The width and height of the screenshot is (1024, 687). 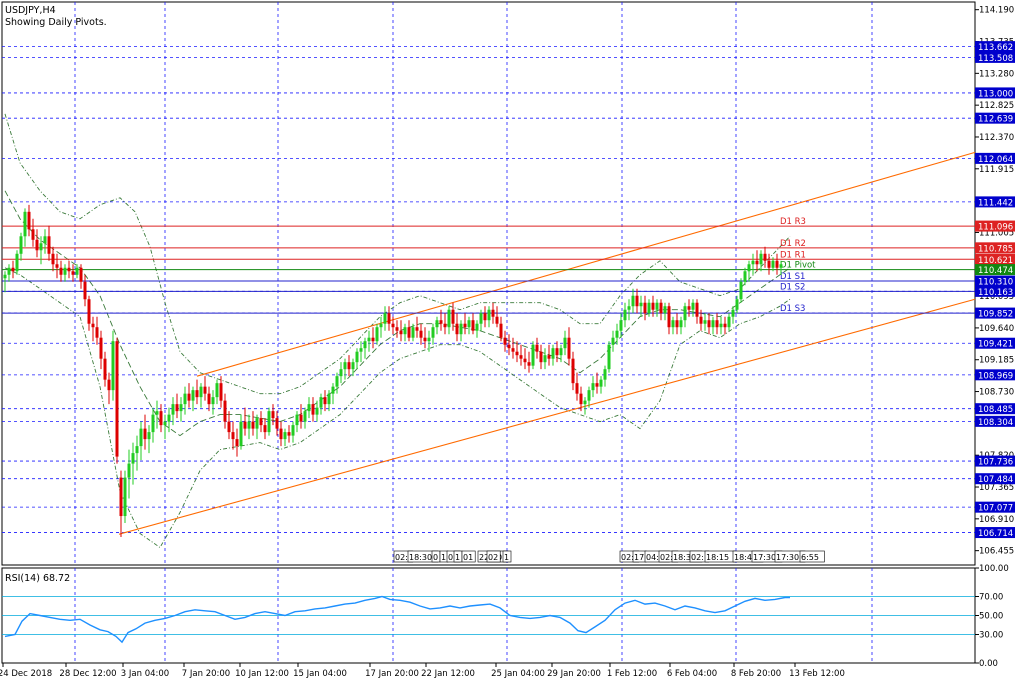 What do you see at coordinates (30, 10) in the screenshot?
I see `symbol-title: USDJPY,H4` at bounding box center [30, 10].